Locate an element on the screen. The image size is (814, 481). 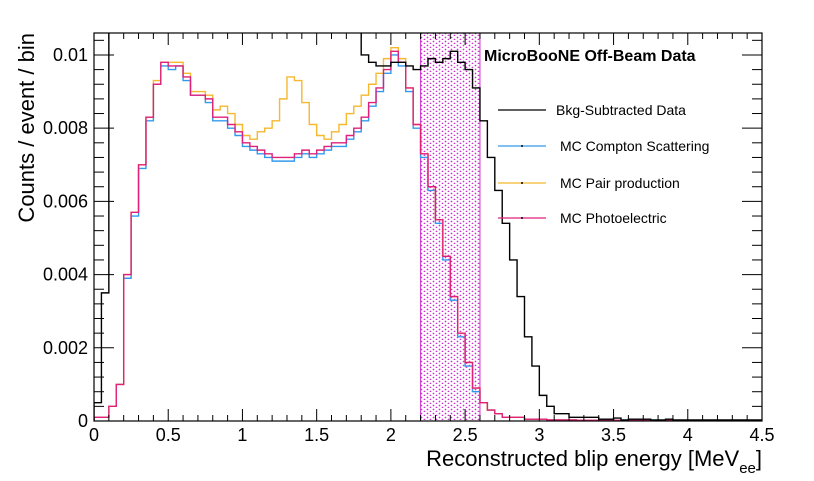
x-tick-label: 2.5 is located at coordinates (465, 435).